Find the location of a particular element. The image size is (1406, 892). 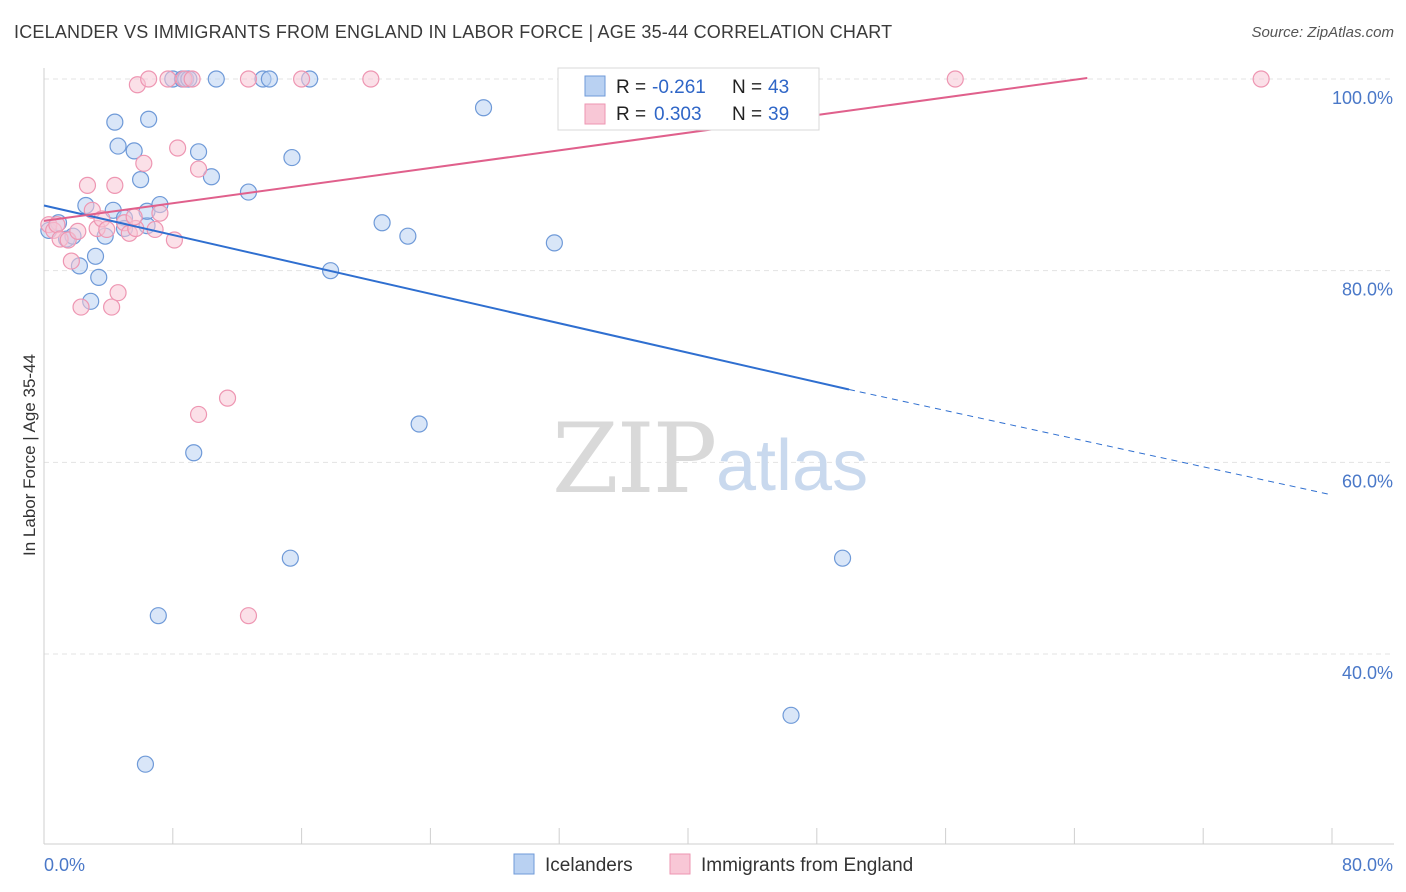

legend-r-label-1: R = is located at coordinates (631, 87).